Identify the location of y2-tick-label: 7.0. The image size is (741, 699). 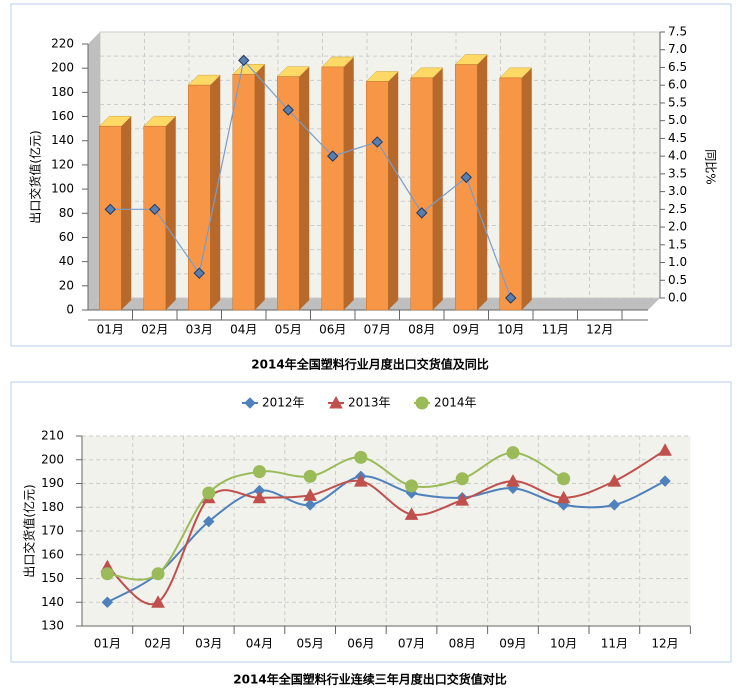
(677, 49).